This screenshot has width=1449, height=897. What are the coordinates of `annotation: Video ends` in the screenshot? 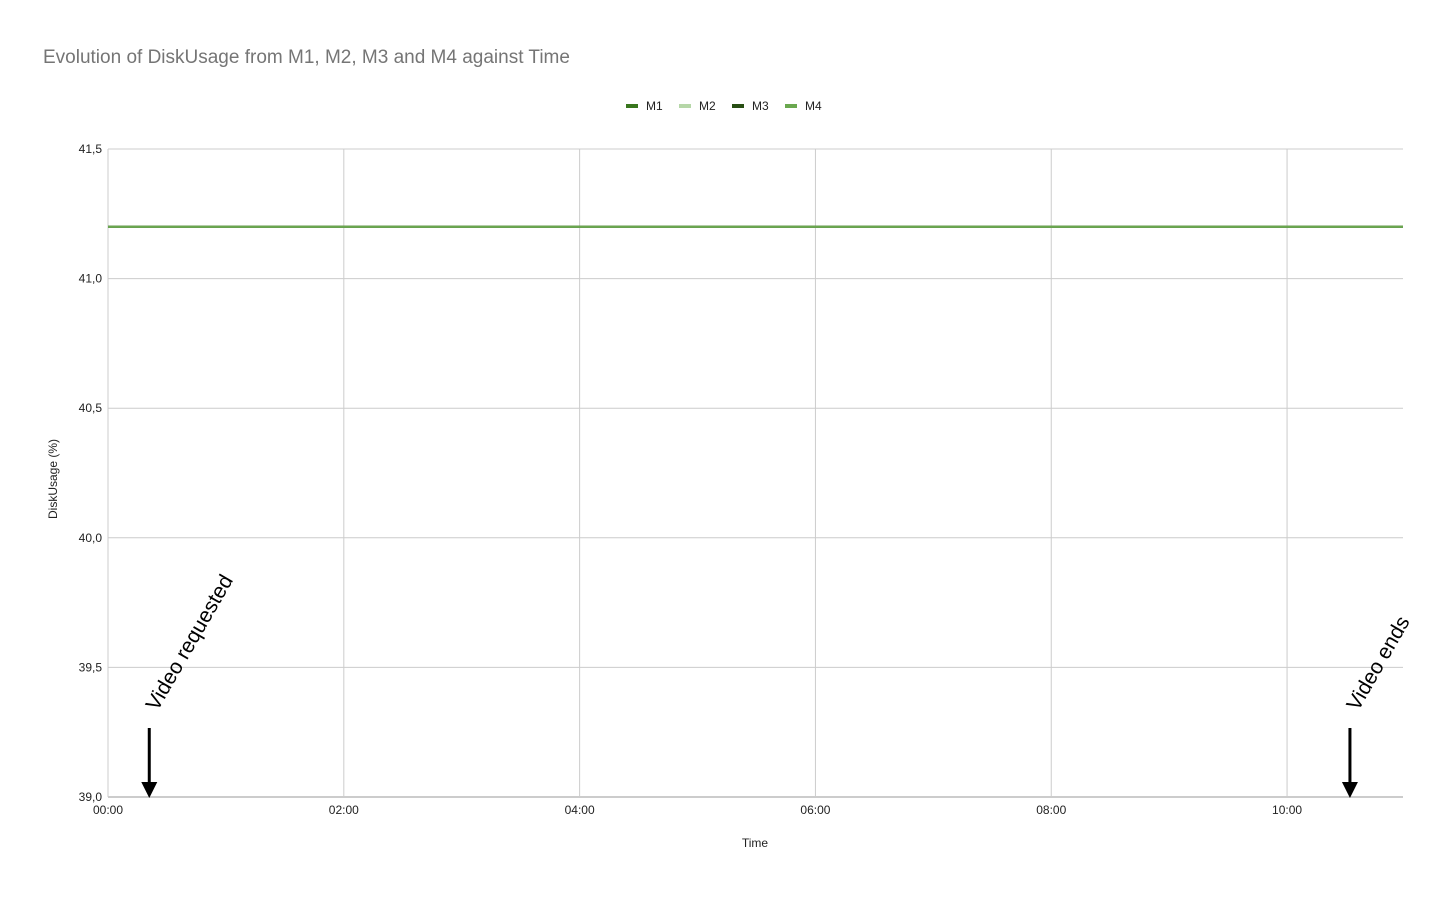 It's located at (1378, 705).